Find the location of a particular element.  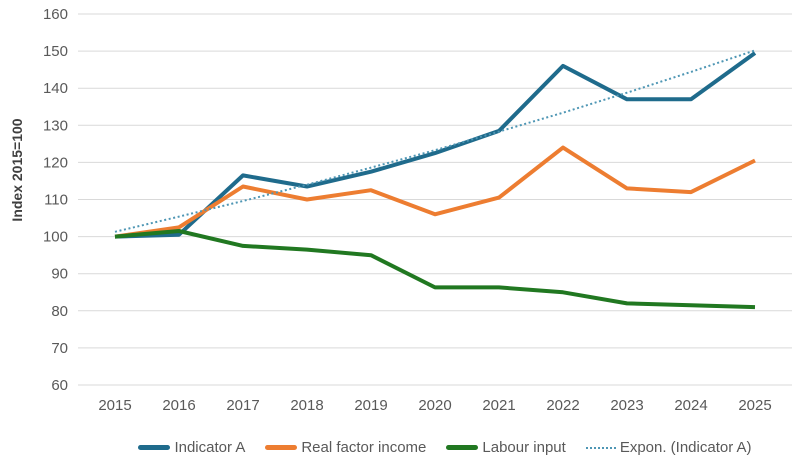

legend-item-labour-input: Labour input is located at coordinates (506, 447).